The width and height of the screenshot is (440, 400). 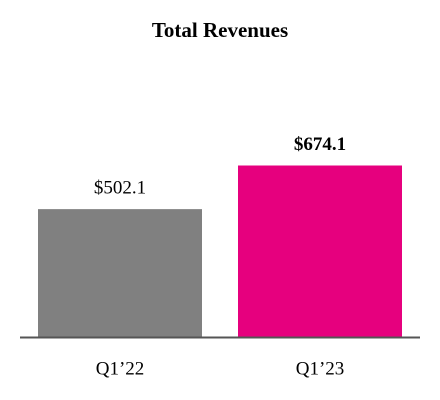 What do you see at coordinates (120, 273) in the screenshot?
I see `bar` at bounding box center [120, 273].